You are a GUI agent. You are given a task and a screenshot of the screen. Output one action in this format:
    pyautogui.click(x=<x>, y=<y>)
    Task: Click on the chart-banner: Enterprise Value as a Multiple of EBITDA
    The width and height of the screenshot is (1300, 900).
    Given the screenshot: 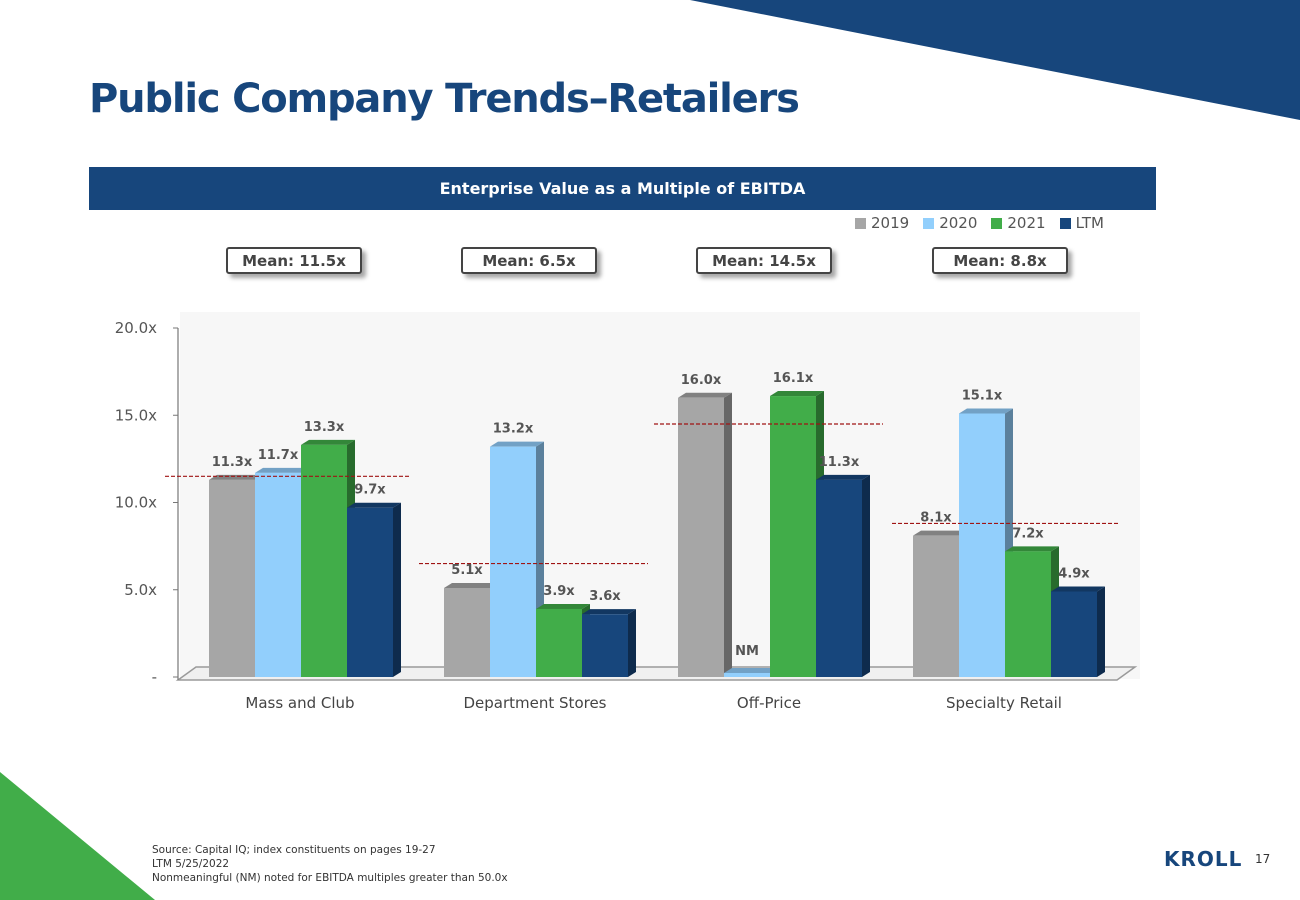 What is the action you would take?
    pyautogui.click(x=622, y=188)
    